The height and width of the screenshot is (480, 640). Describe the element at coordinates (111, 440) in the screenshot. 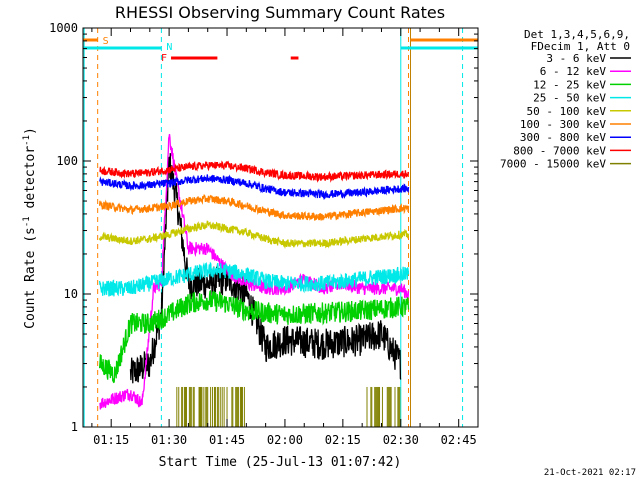

I see `x-tick-label: 01:15` at that location.